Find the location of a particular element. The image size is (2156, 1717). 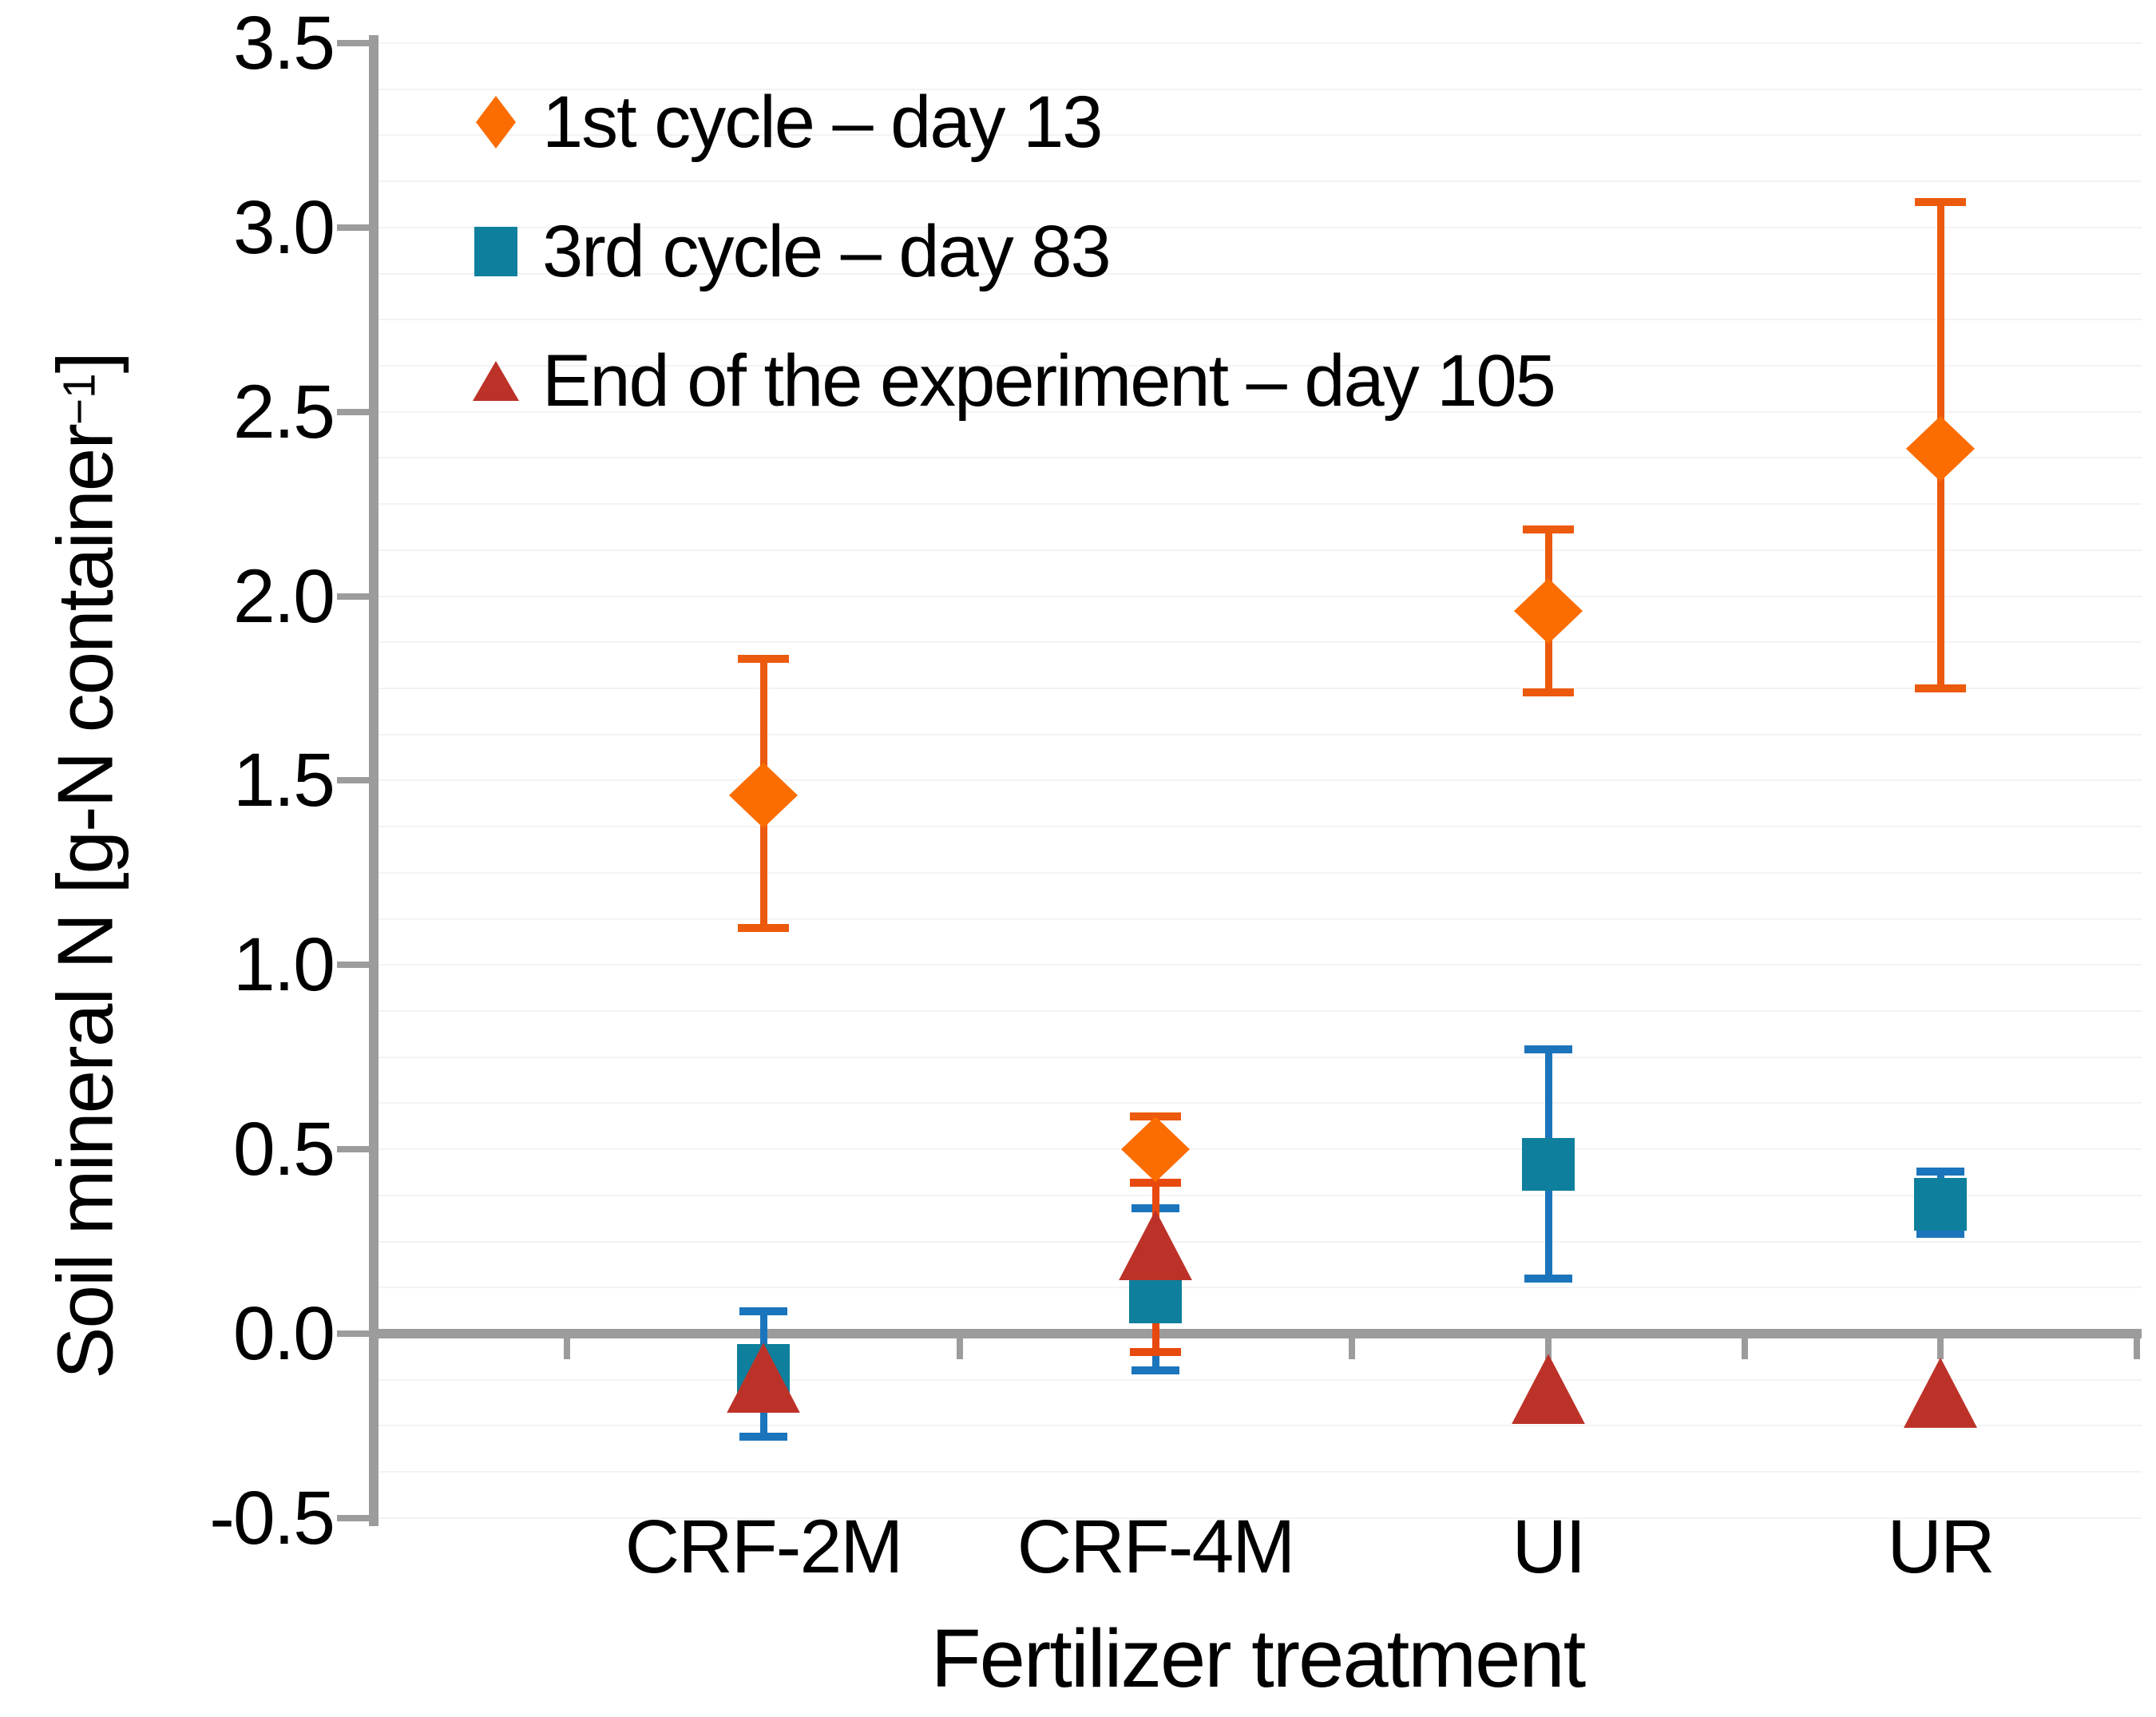

y-axis-tick-label: -0.5 is located at coordinates (272, 1517).